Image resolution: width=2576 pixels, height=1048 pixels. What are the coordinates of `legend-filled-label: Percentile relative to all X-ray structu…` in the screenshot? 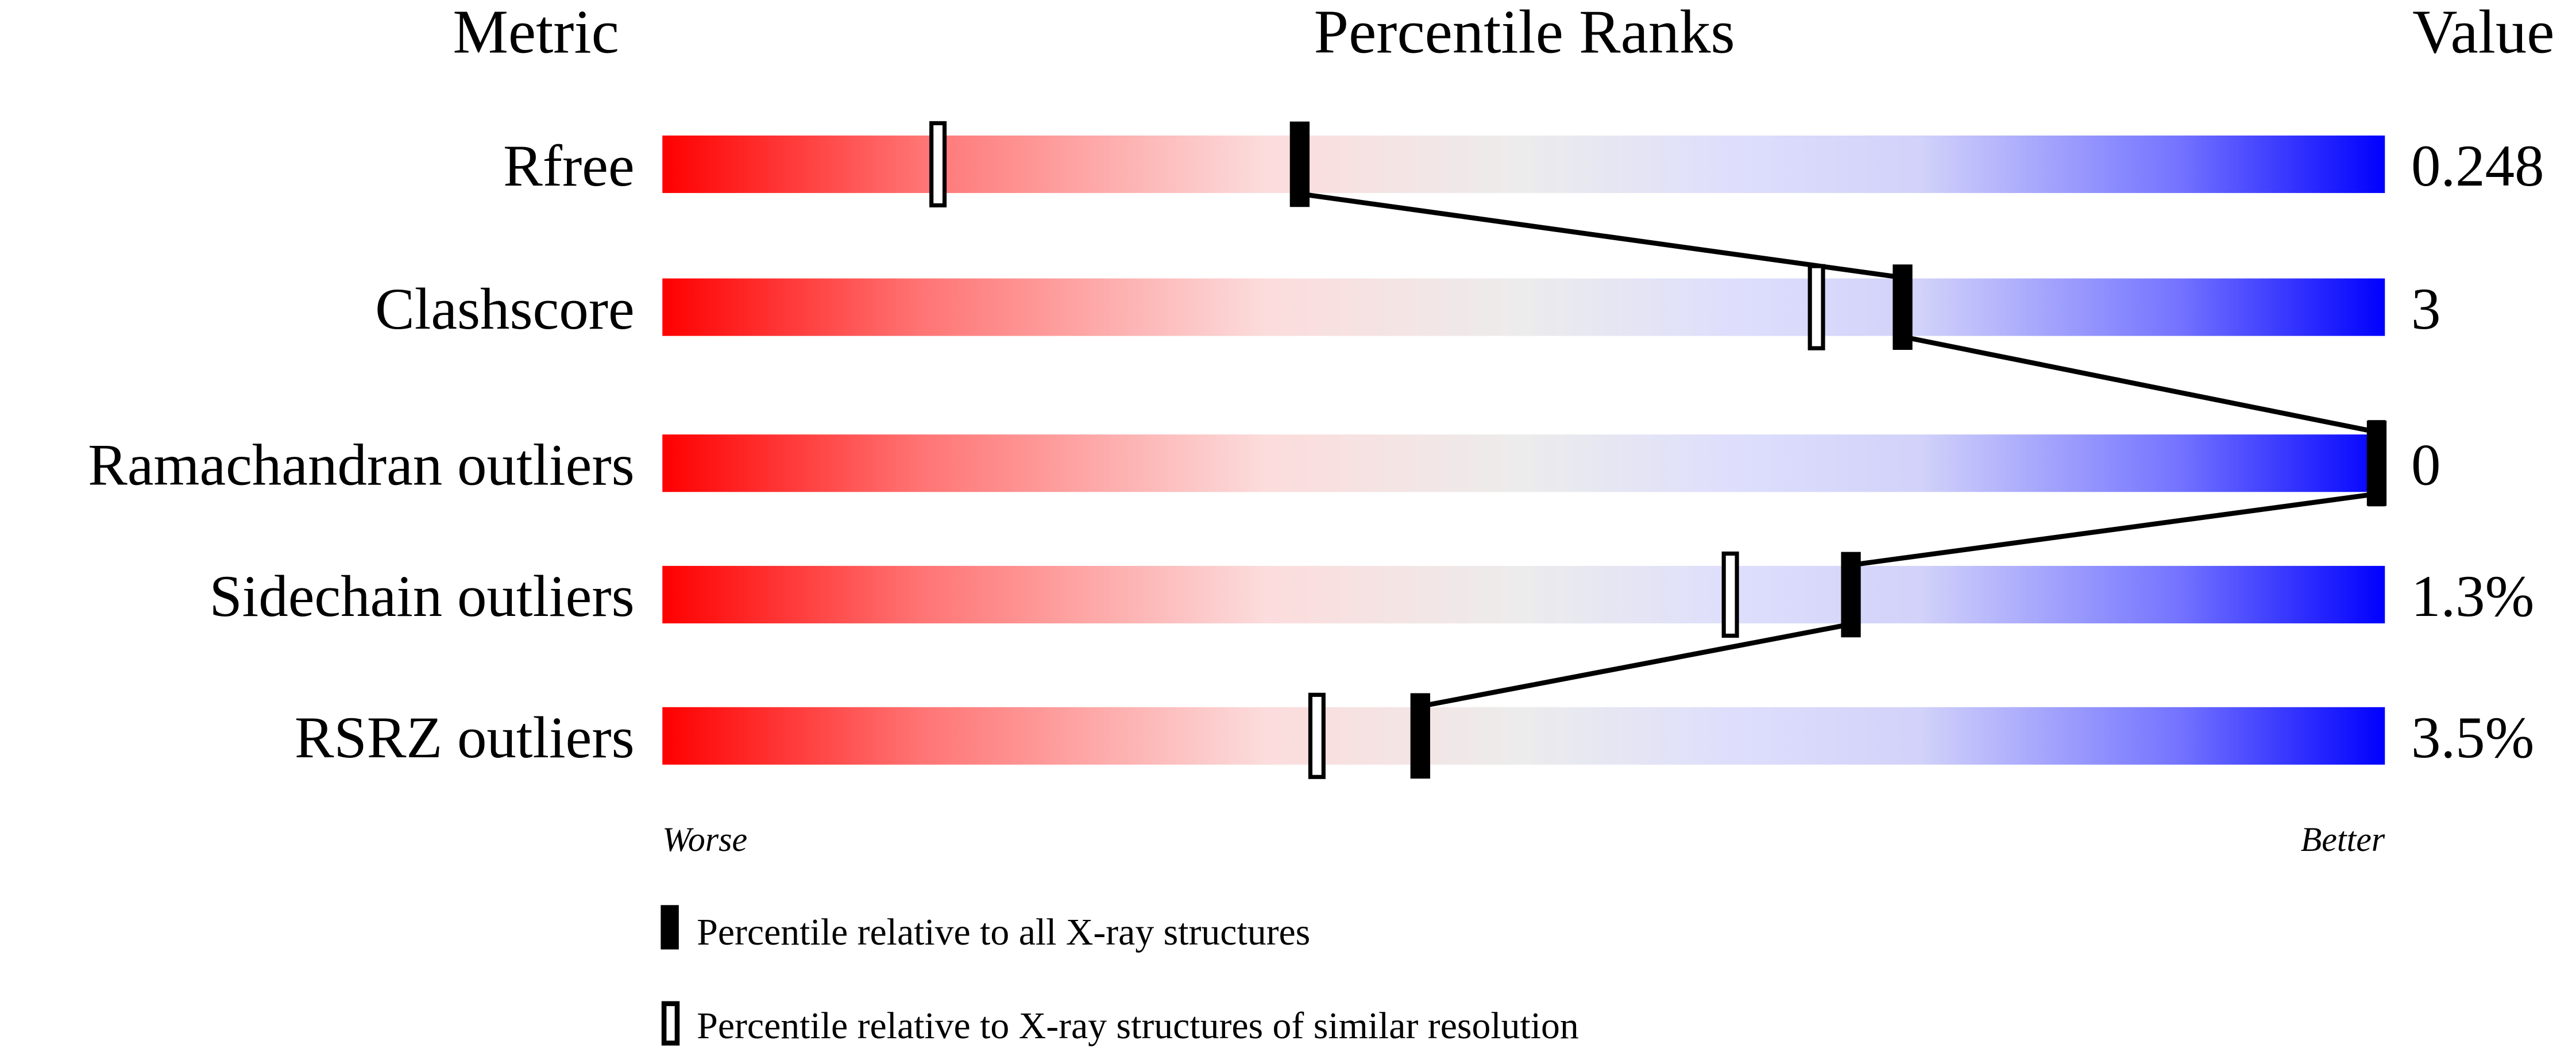 It's located at (1003, 932).